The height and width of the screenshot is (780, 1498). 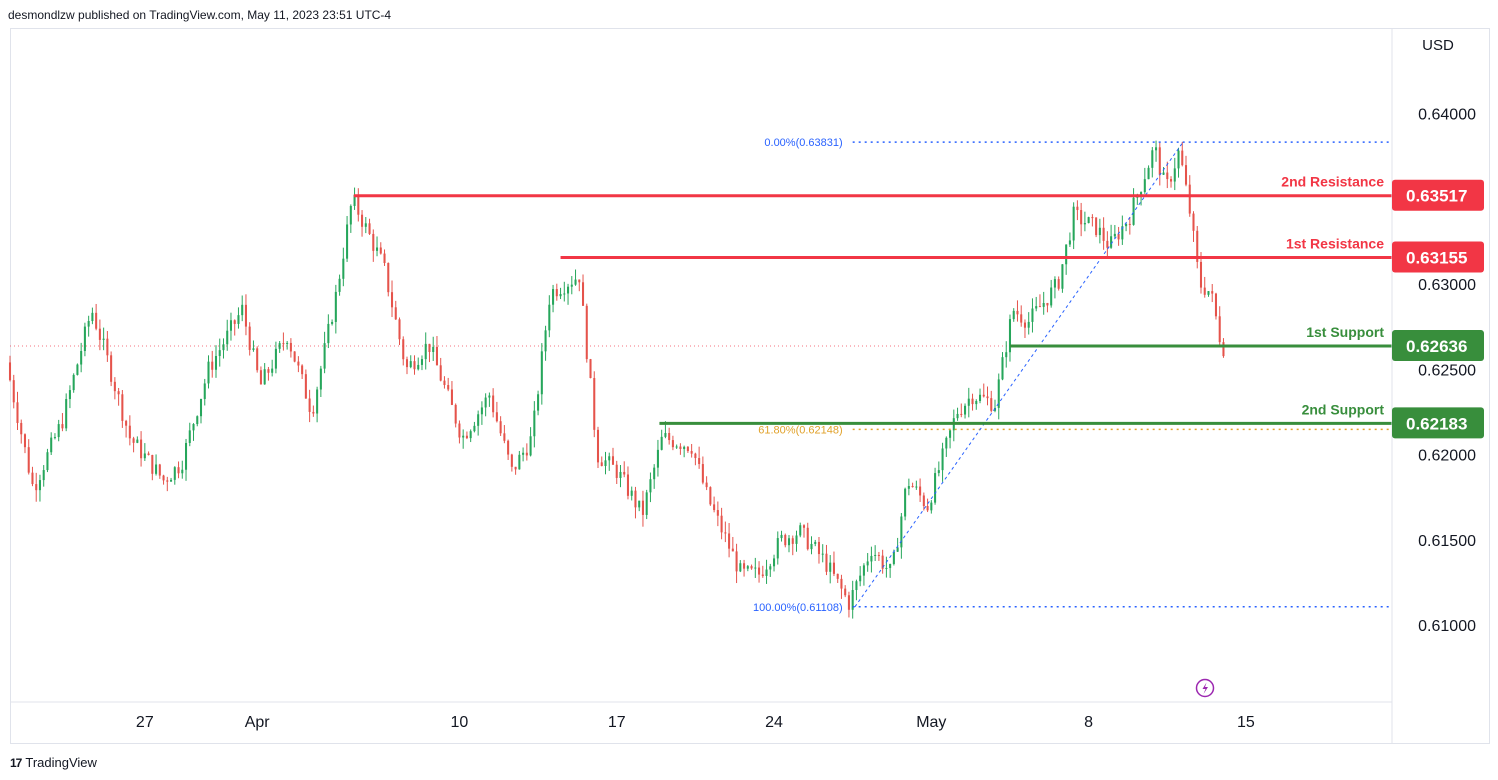 I want to click on currency-label: USD, so click(x=1438, y=45).